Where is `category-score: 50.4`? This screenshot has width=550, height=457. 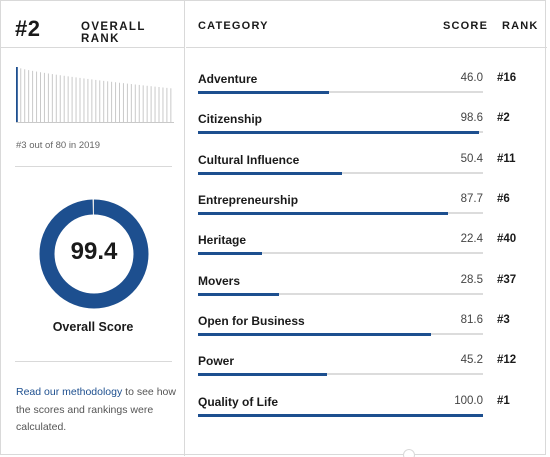
category-score: 50.4 is located at coordinates (471, 159).